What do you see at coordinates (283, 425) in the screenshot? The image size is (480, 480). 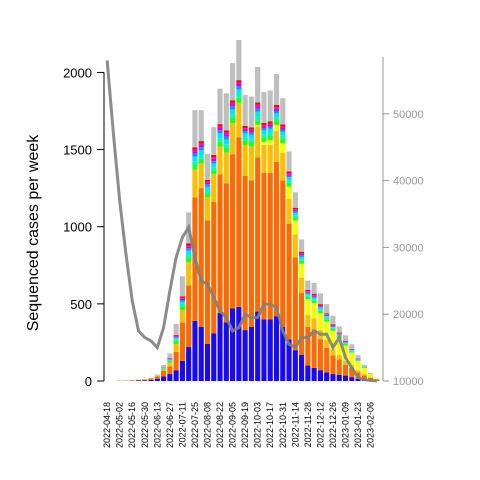 I see `x-tick-label: 2022-10-31` at bounding box center [283, 425].